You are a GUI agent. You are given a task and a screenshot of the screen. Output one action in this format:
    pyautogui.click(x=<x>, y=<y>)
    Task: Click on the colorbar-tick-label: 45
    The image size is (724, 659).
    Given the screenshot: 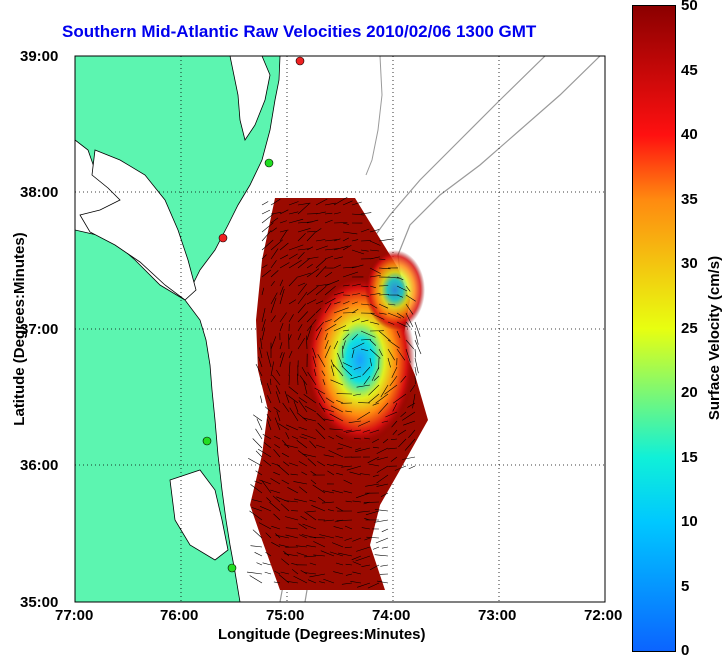 What is the action you would take?
    pyautogui.click(x=689, y=70)
    